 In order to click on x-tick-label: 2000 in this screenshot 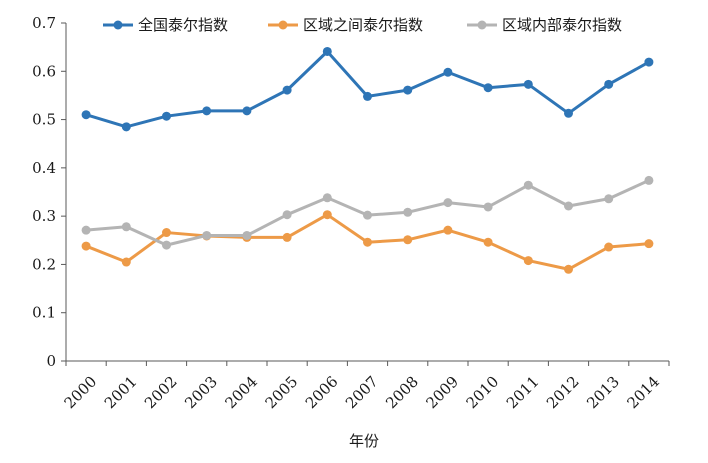, I will do `click(81, 393)`.